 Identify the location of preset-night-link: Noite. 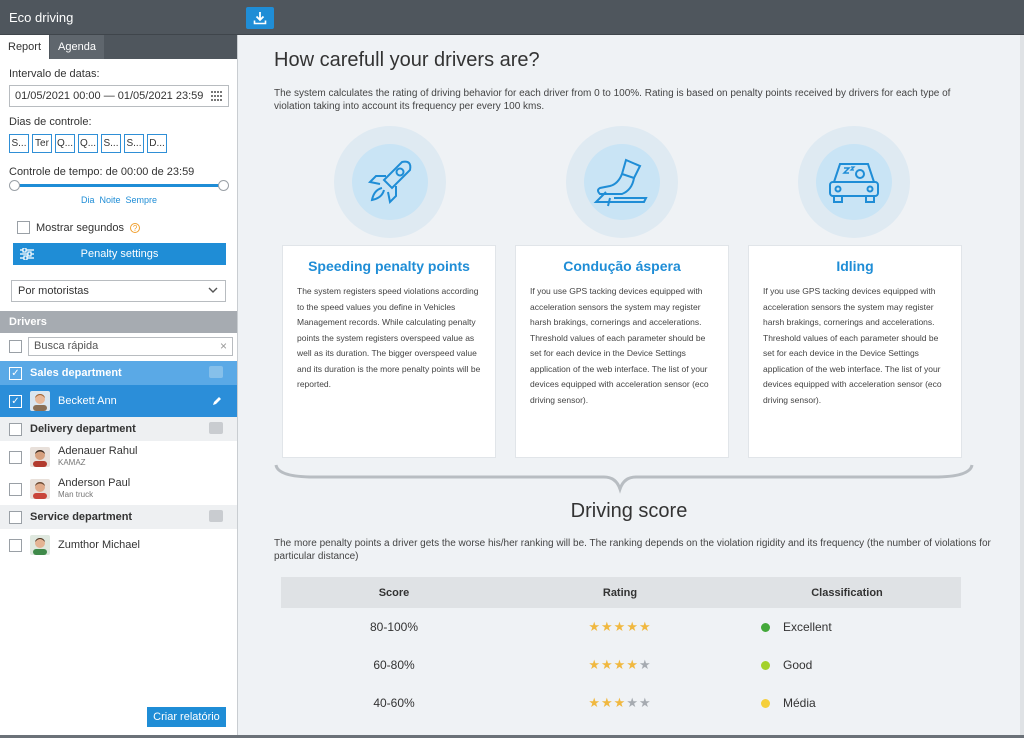
(110, 200).